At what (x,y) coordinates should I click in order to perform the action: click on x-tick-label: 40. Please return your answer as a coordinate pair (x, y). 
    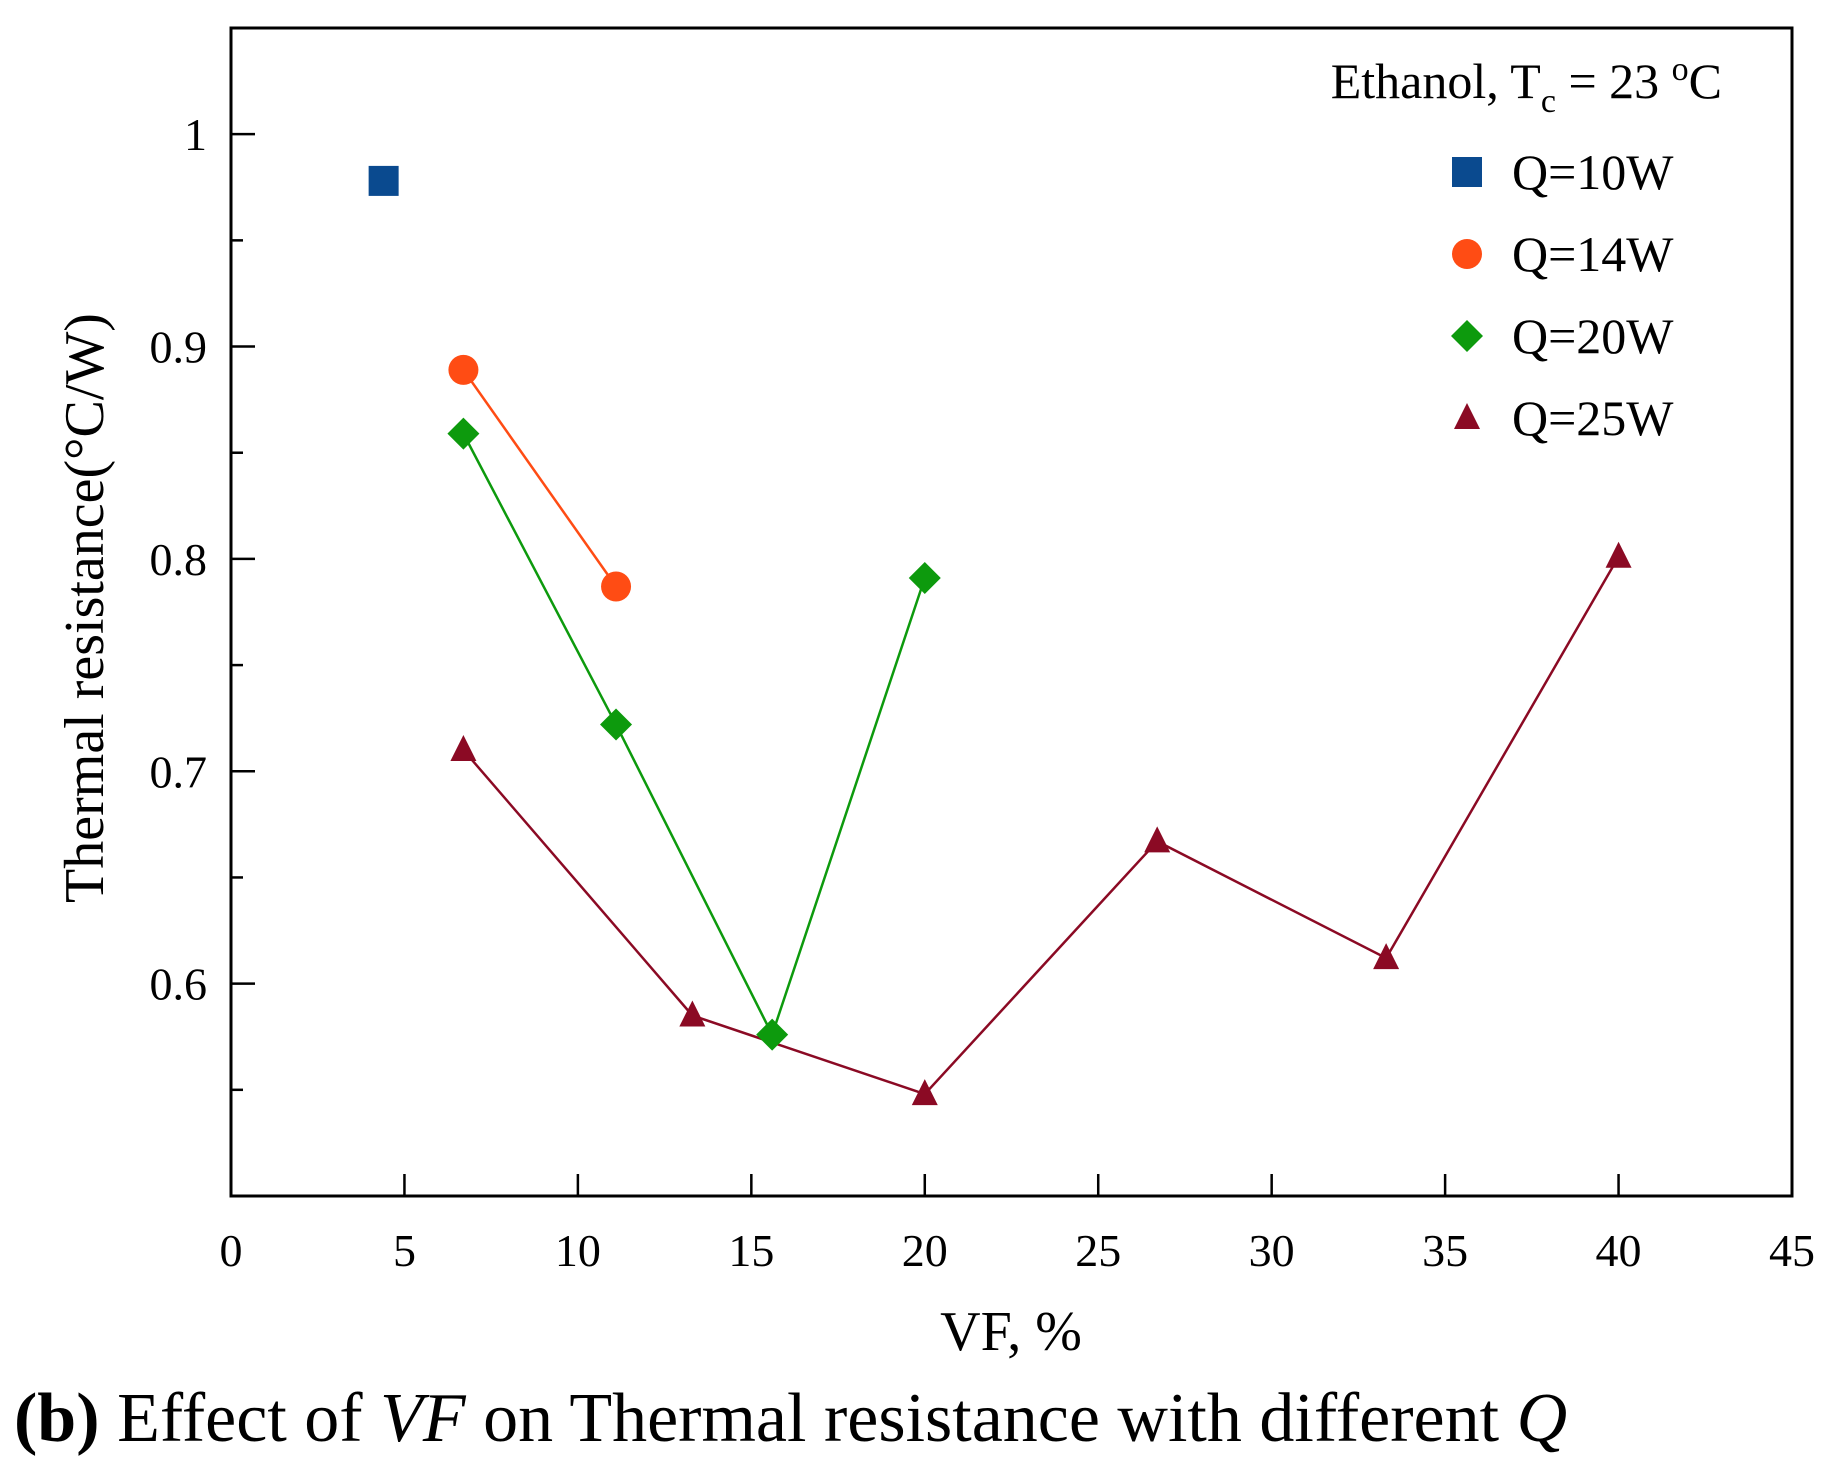
    Looking at the image, I should click on (1619, 1250).